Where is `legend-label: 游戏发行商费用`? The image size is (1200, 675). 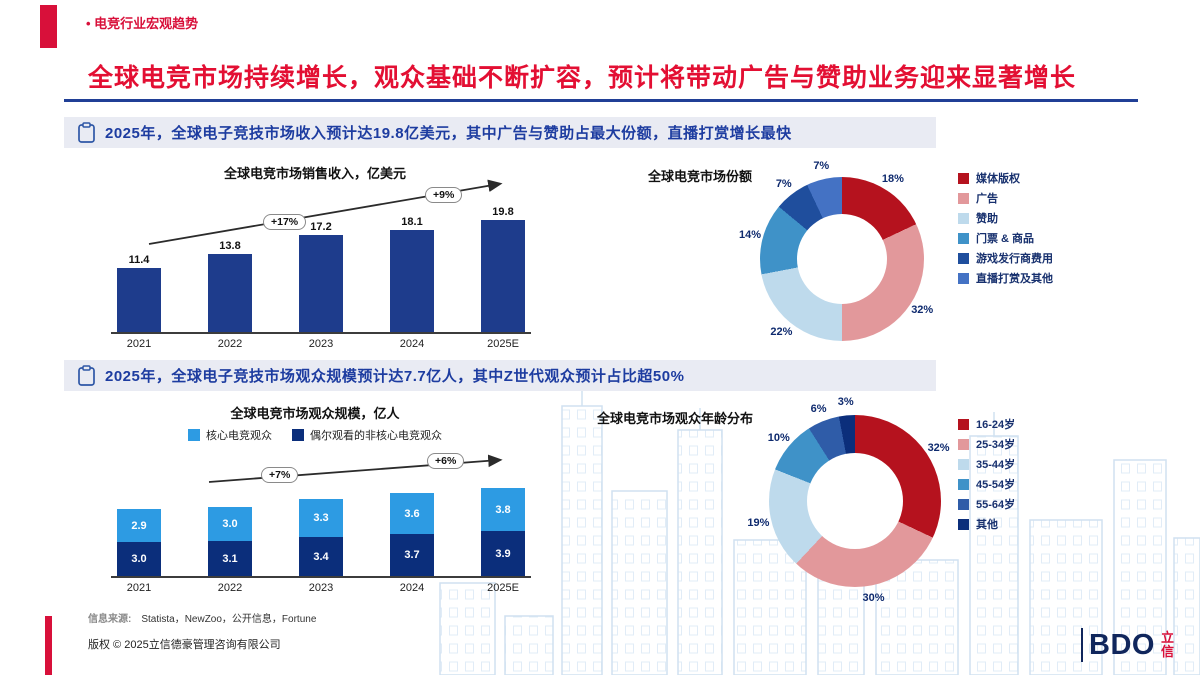 legend-label: 游戏发行商费用 is located at coordinates (1014, 259).